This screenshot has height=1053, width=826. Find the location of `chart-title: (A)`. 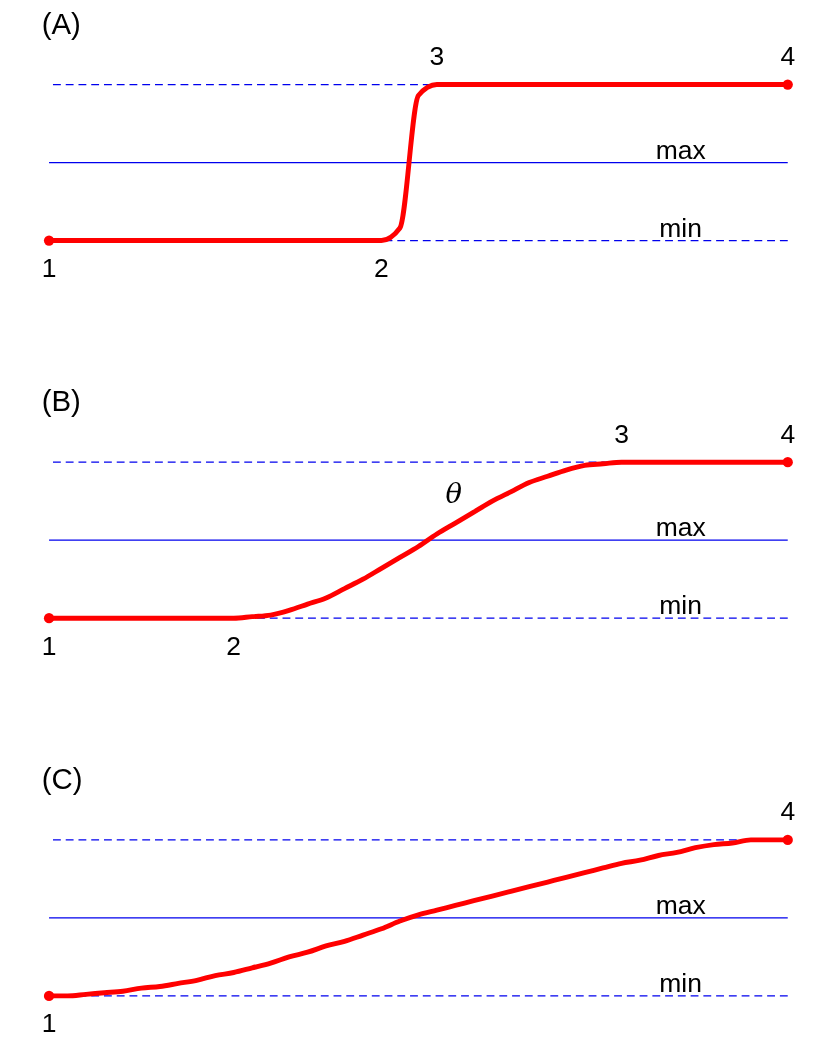

chart-title: (A) is located at coordinates (61, 23).